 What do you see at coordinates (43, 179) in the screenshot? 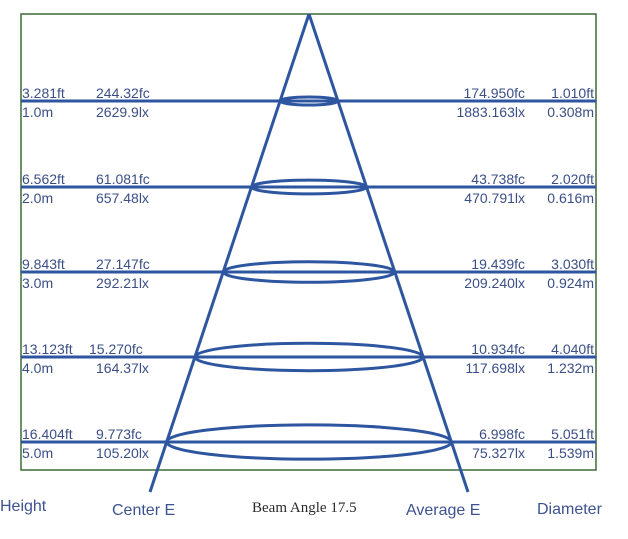
I see `height-ft-label: 6.562ft` at bounding box center [43, 179].